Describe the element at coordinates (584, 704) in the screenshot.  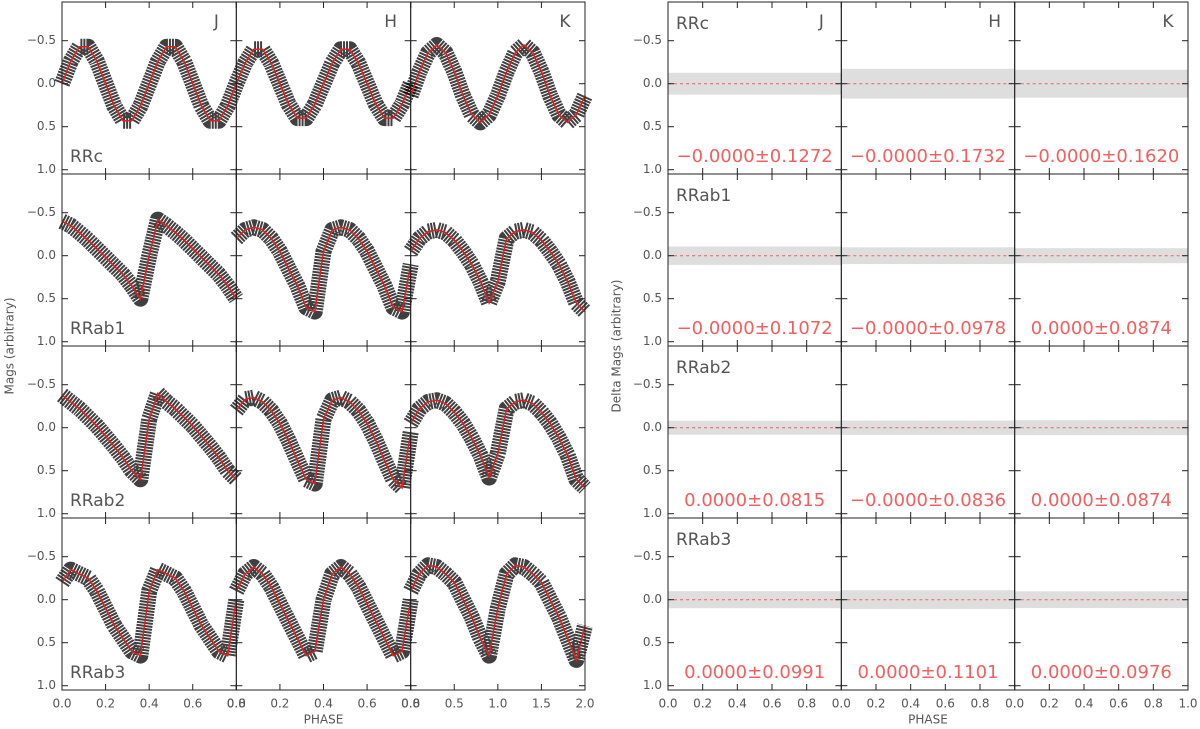
I see `x-tick-label: 2.0` at that location.